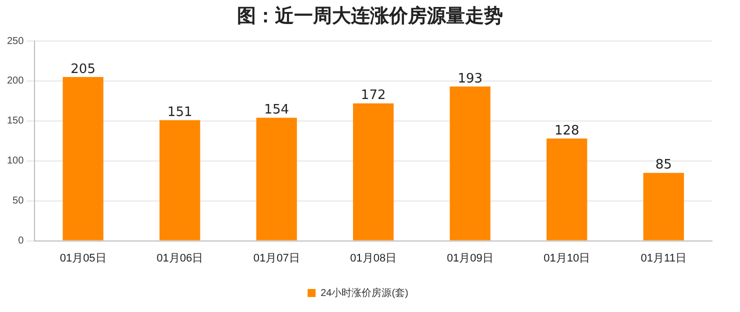  I want to click on data-label: 85, so click(663, 165).